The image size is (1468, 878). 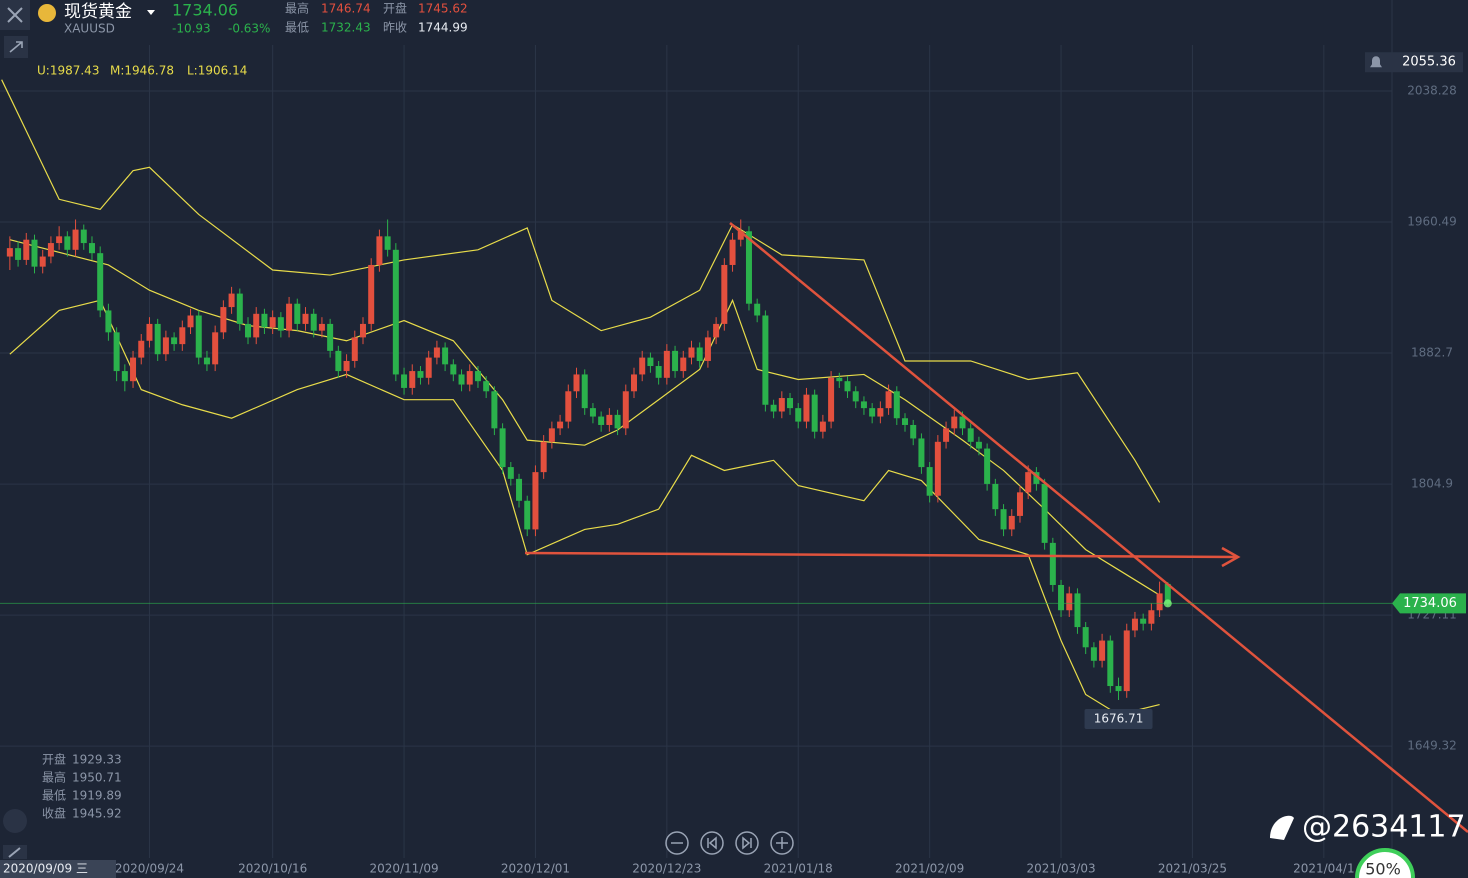 What do you see at coordinates (729, 843) in the screenshot?
I see `zoom-controls` at bounding box center [729, 843].